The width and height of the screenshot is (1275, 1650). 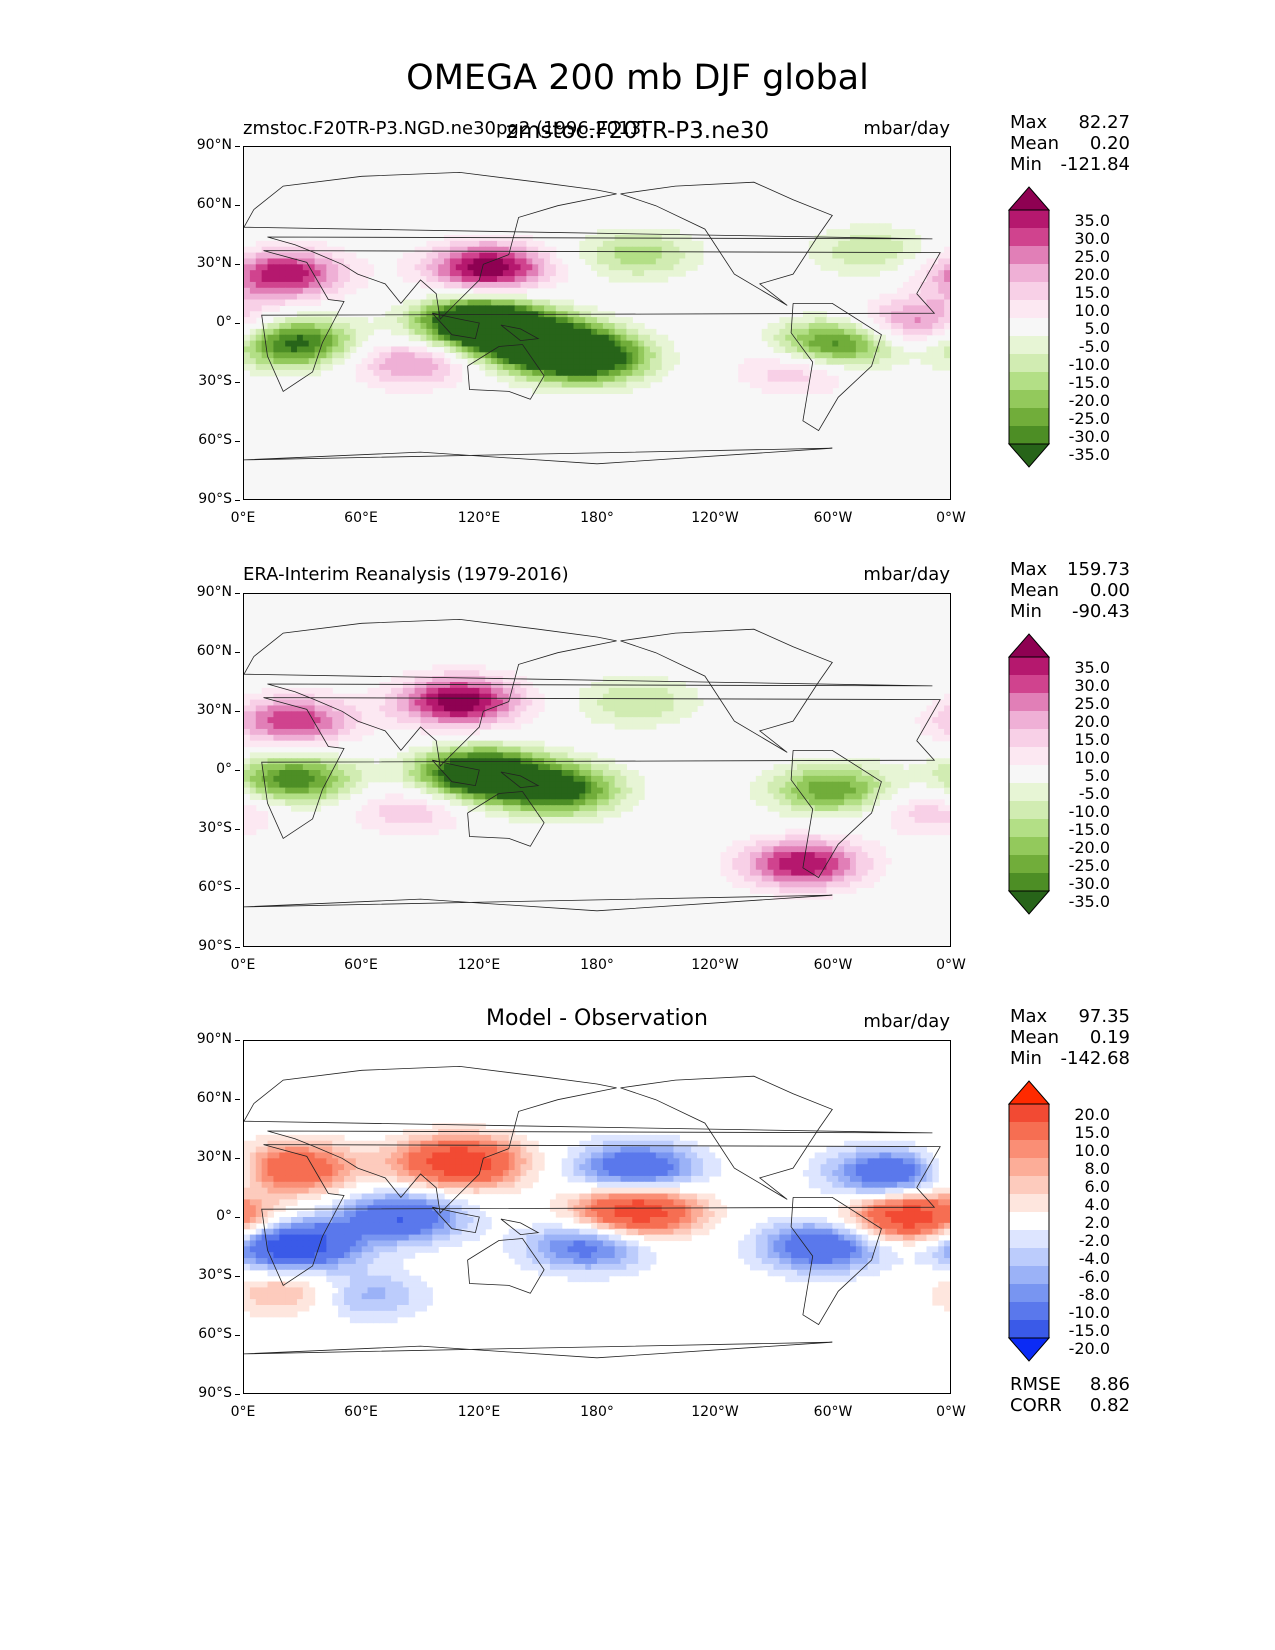 I want to click on colorbar-tick-label: -30.0, so click(x=1089, y=436).